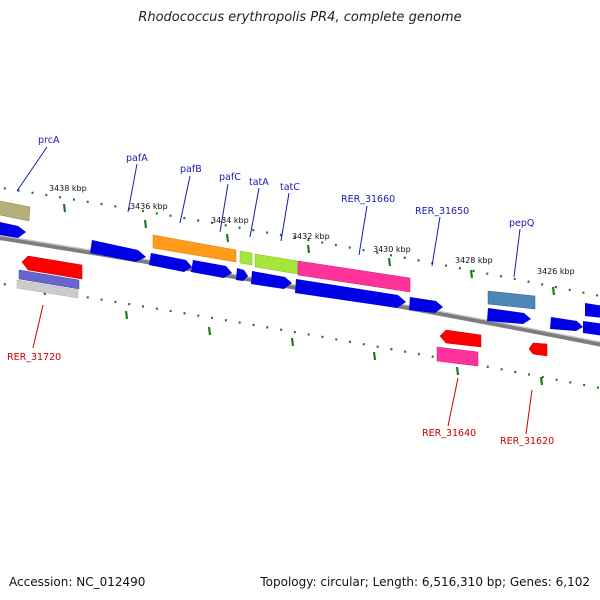  I want to click on gene-arrow-orange, so click(194, 248).